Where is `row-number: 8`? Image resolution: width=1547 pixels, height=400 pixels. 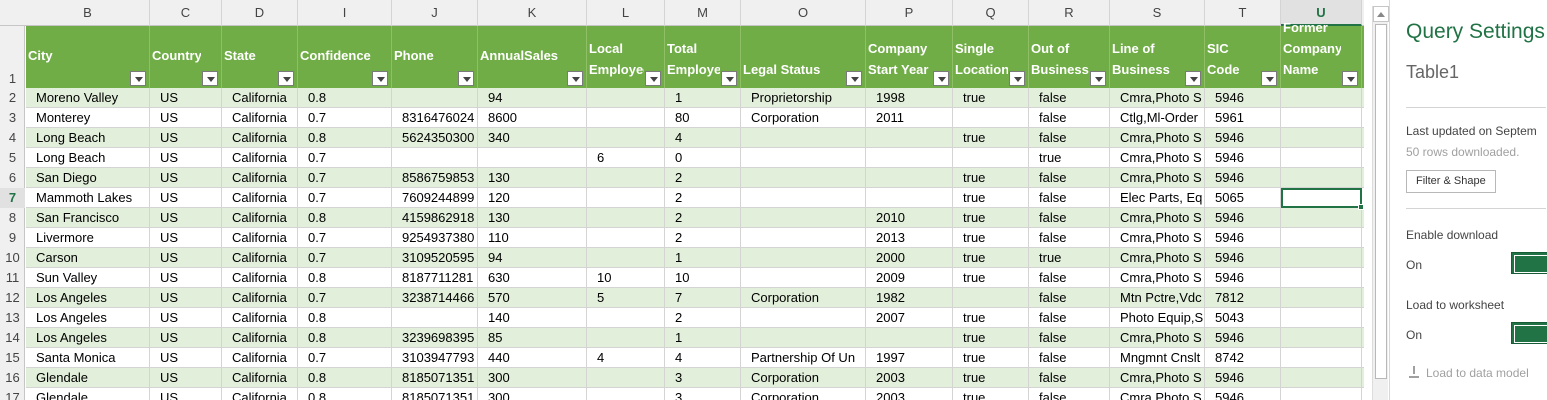 row-number: 8 is located at coordinates (12, 217).